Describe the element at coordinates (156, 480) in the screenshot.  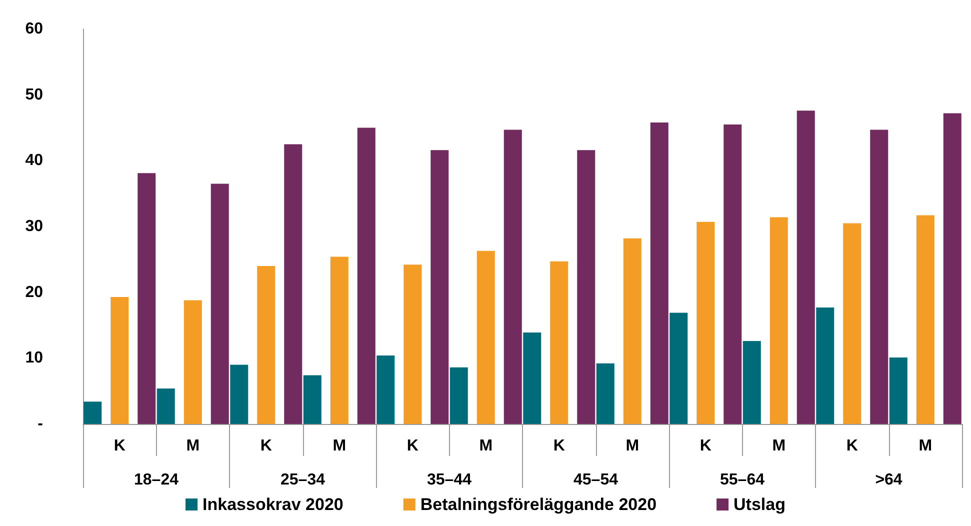
I see `text: 18–24` at that location.